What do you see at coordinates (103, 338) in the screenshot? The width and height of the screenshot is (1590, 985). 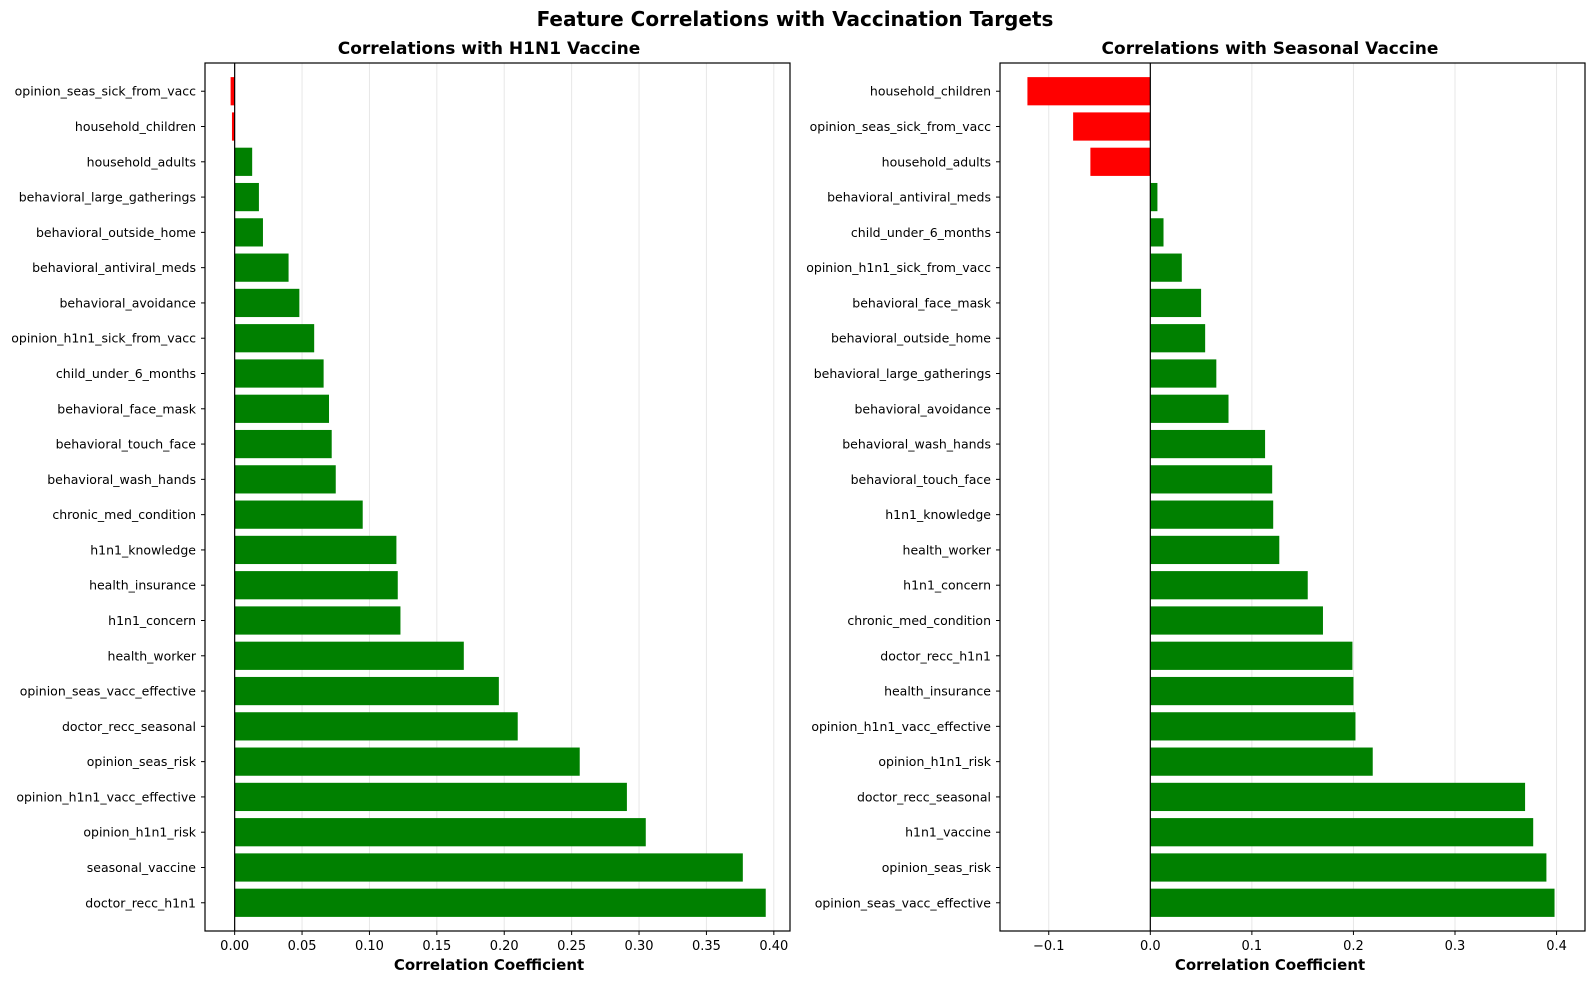 I see `h1n1-y-tick-label: opinion_h1n1_sick_from_vacc` at bounding box center [103, 338].